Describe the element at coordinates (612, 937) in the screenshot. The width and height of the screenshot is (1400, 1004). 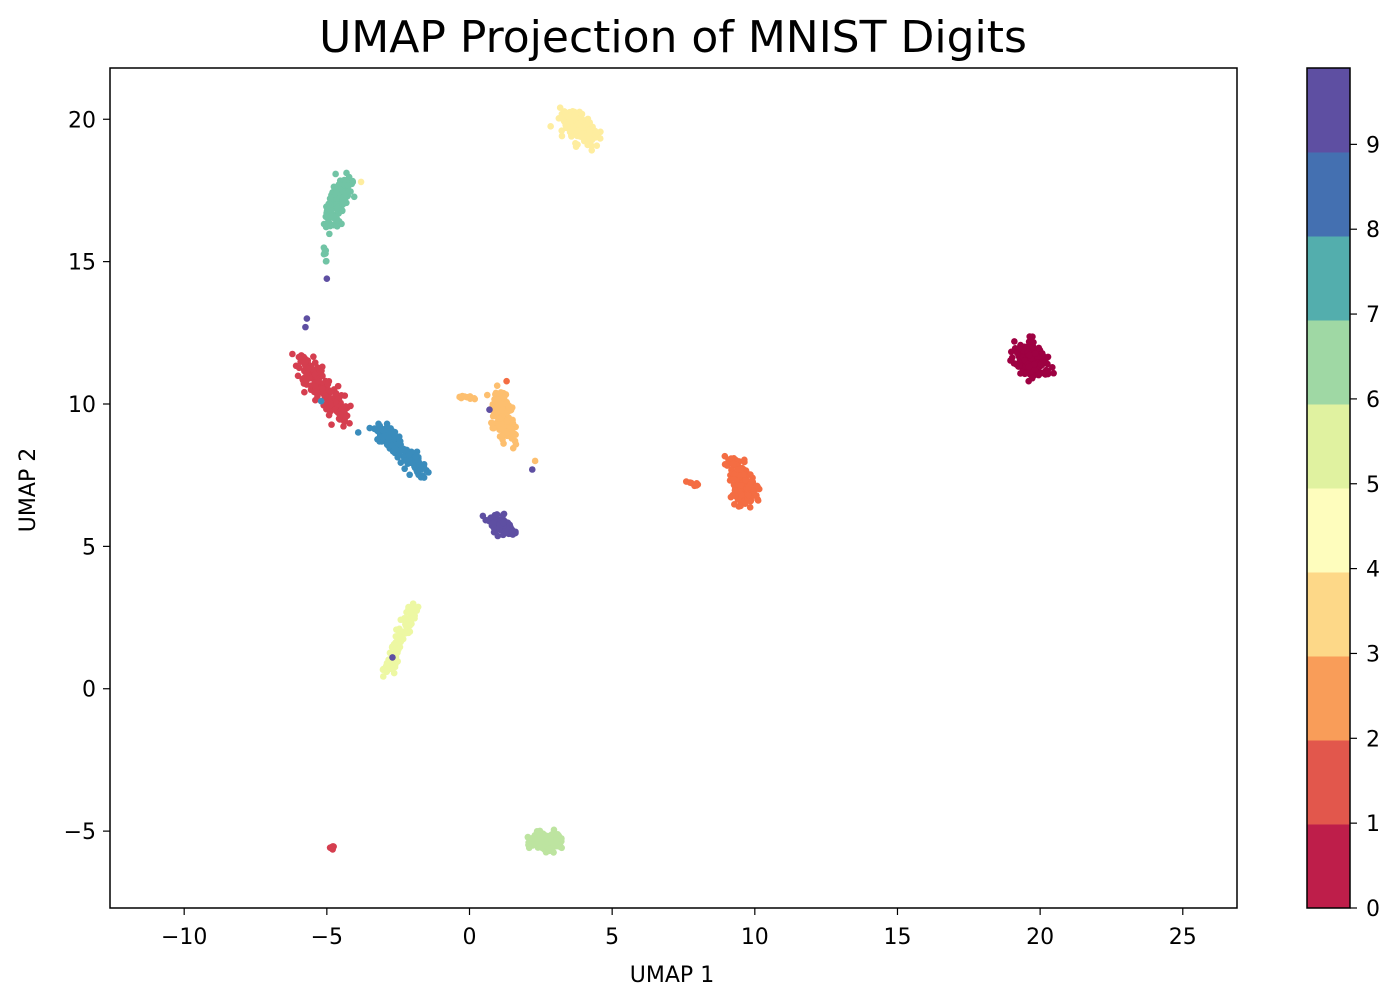
I see `x-tick-label: 5` at that location.